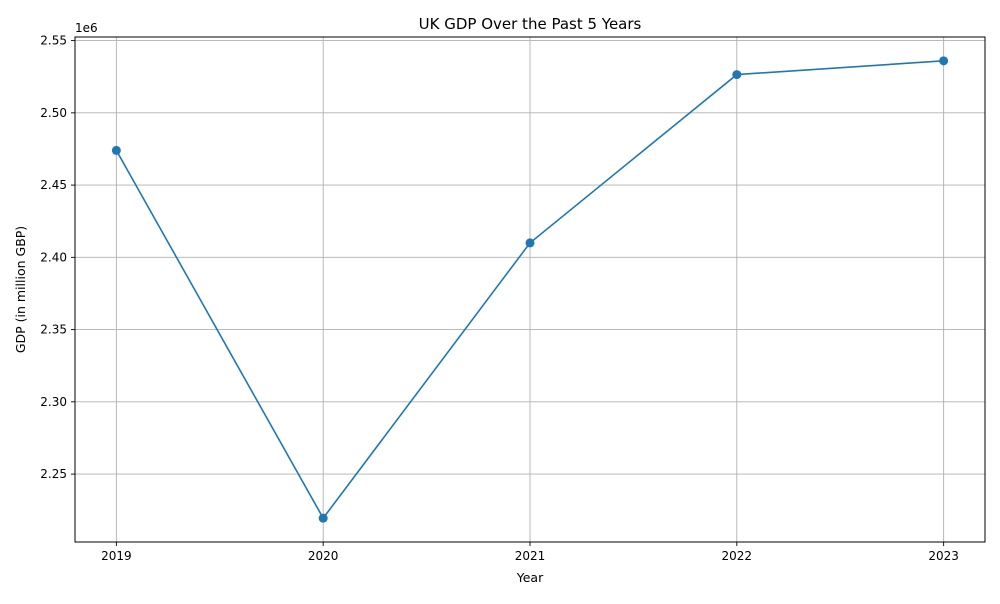 Image resolution: width=1000 pixels, height=604 pixels. I want to click on y-tick-label: 2.25, so click(53, 474).